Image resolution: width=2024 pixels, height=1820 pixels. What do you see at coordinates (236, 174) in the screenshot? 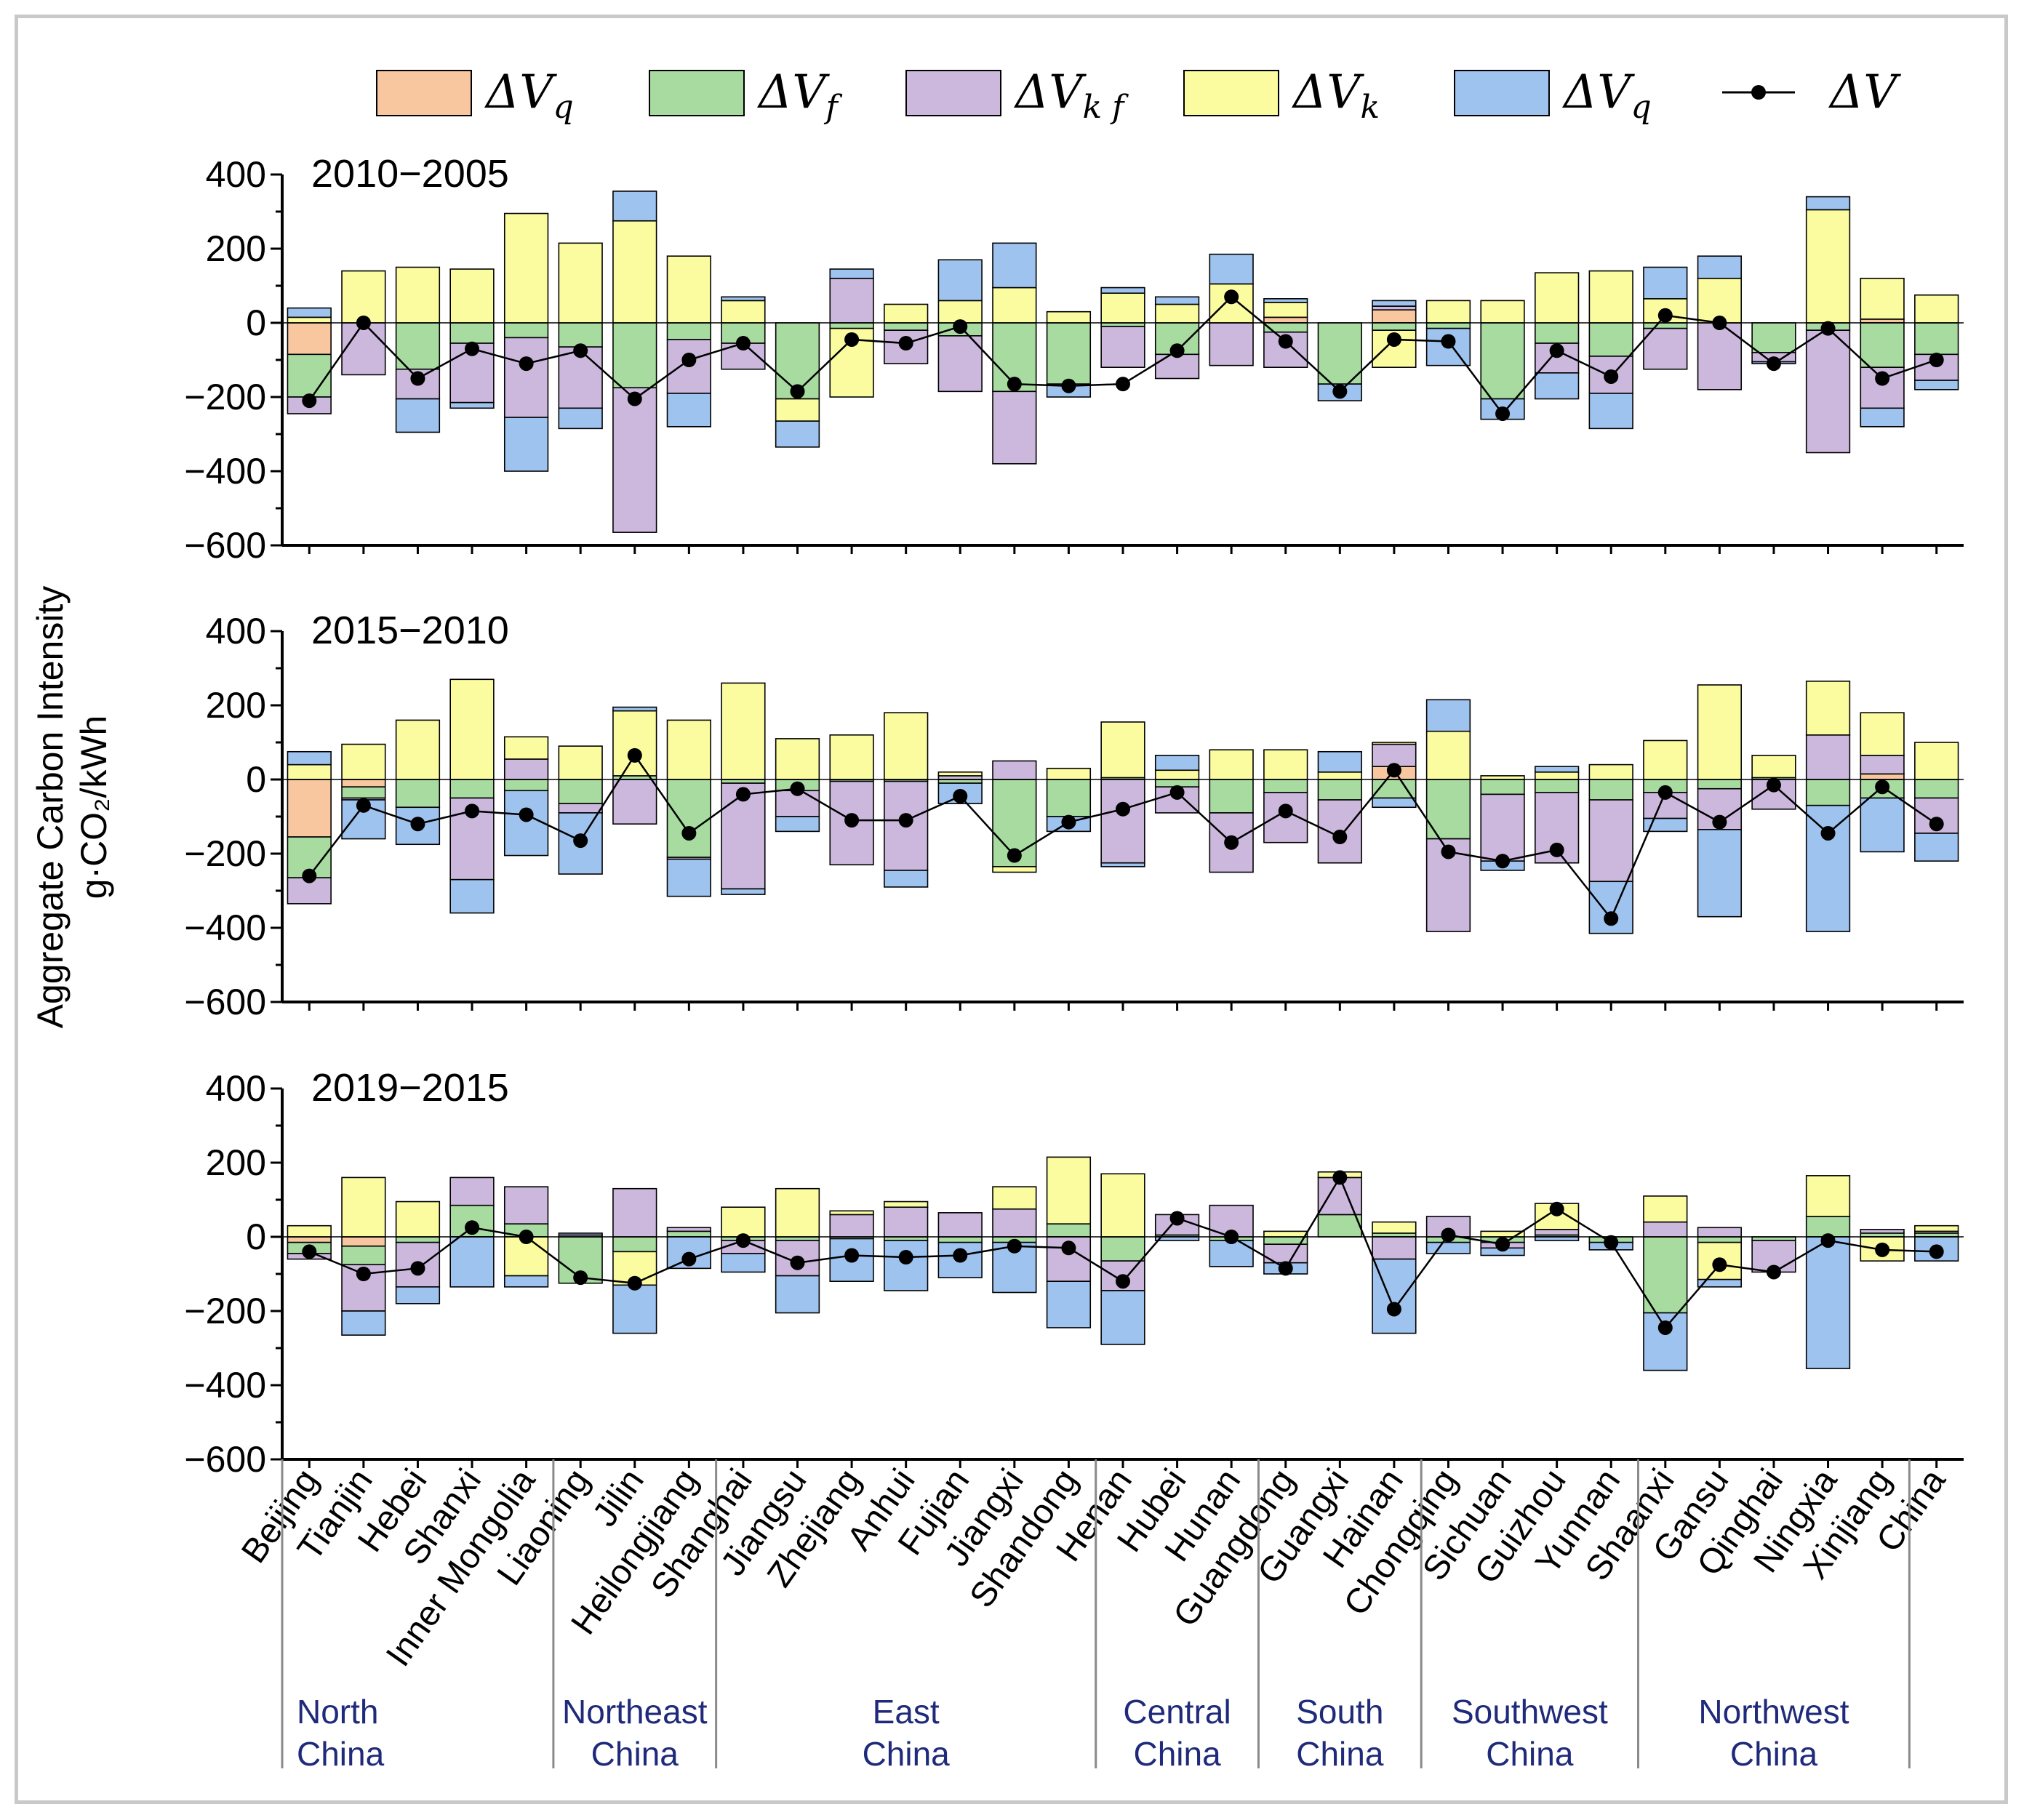
I see `y-tick-label-0-0: 400` at bounding box center [236, 174].